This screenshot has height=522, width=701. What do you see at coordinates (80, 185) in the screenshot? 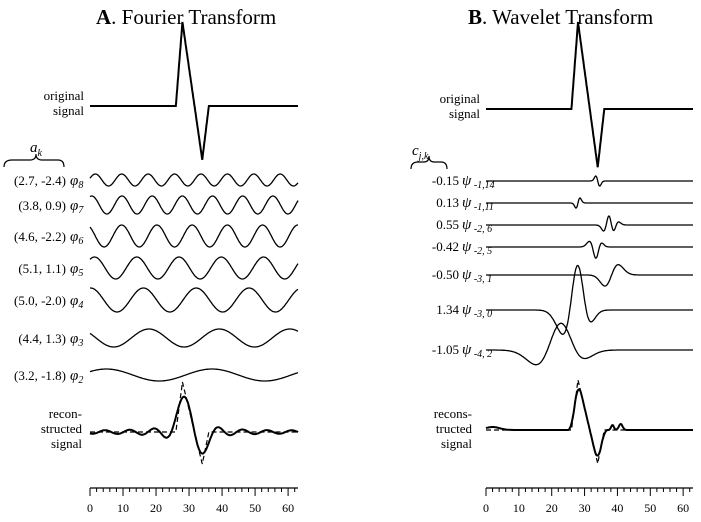
I see `fourier-basis-subscript: 8` at bounding box center [80, 185].